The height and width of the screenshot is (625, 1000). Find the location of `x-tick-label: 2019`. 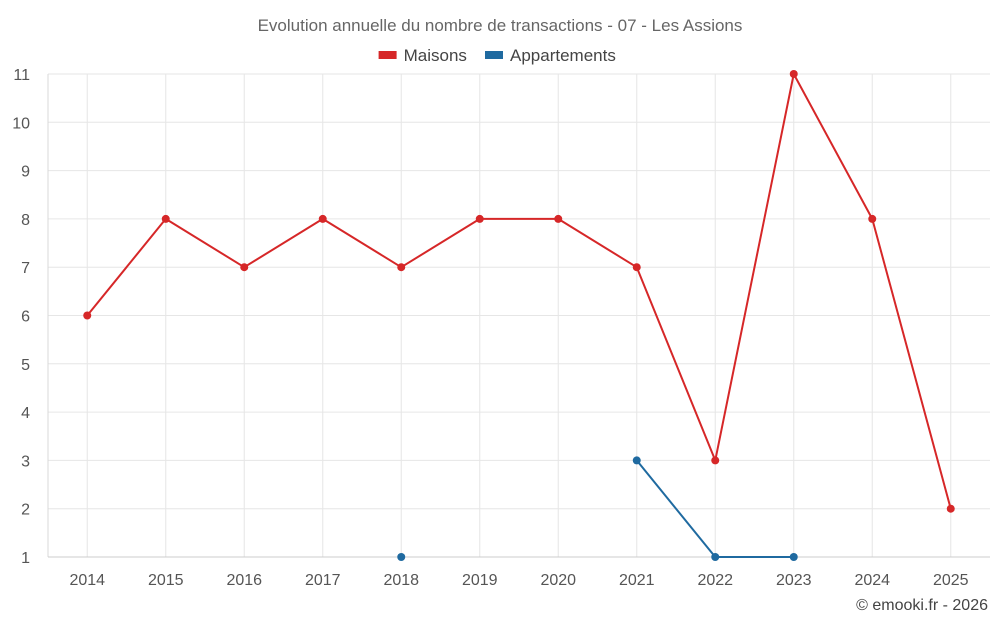

x-tick-label: 2019 is located at coordinates (480, 580).